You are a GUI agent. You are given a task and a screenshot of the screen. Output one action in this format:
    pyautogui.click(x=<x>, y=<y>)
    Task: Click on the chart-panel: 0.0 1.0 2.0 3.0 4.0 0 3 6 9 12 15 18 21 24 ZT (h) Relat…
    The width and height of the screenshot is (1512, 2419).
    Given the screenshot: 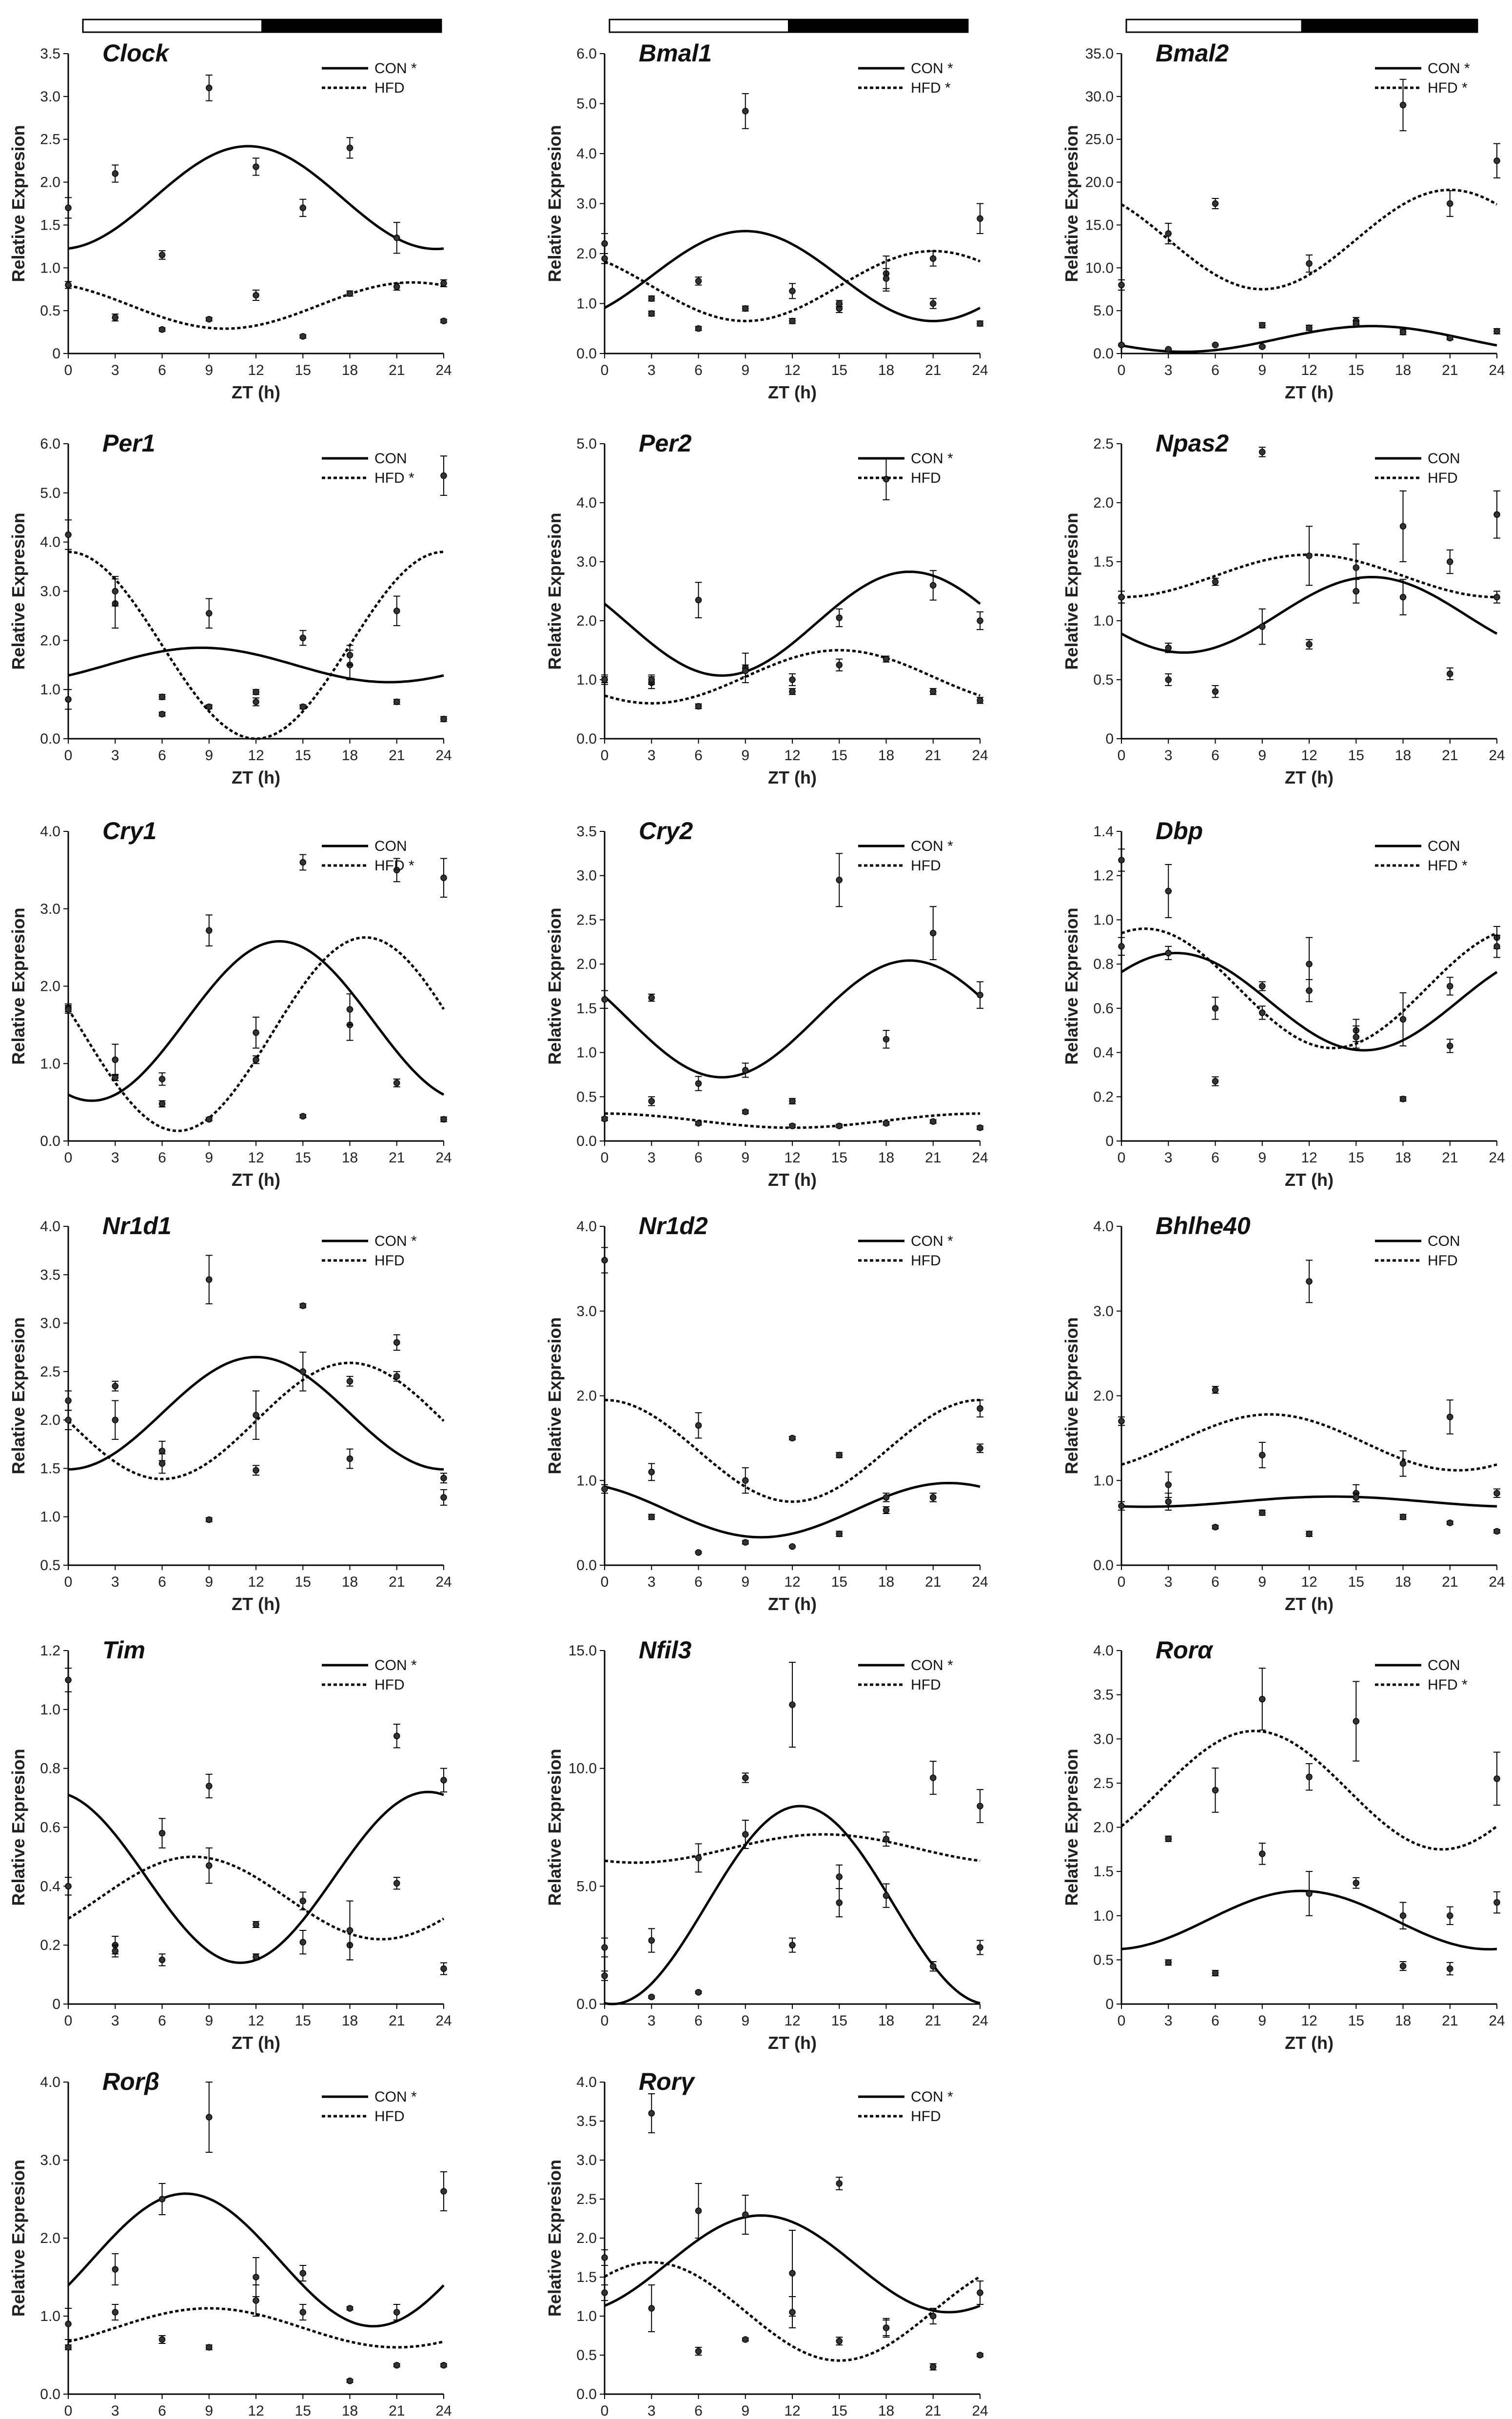 What is the action you would take?
    pyautogui.click(x=767, y=1413)
    